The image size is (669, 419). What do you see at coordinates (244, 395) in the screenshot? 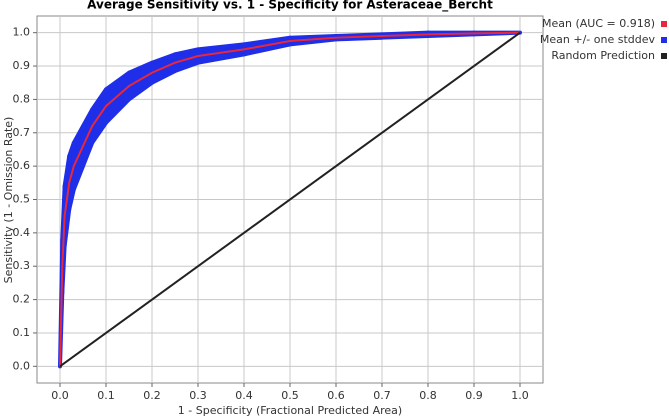
I see `x-tick-label: 0.4` at bounding box center [244, 395].